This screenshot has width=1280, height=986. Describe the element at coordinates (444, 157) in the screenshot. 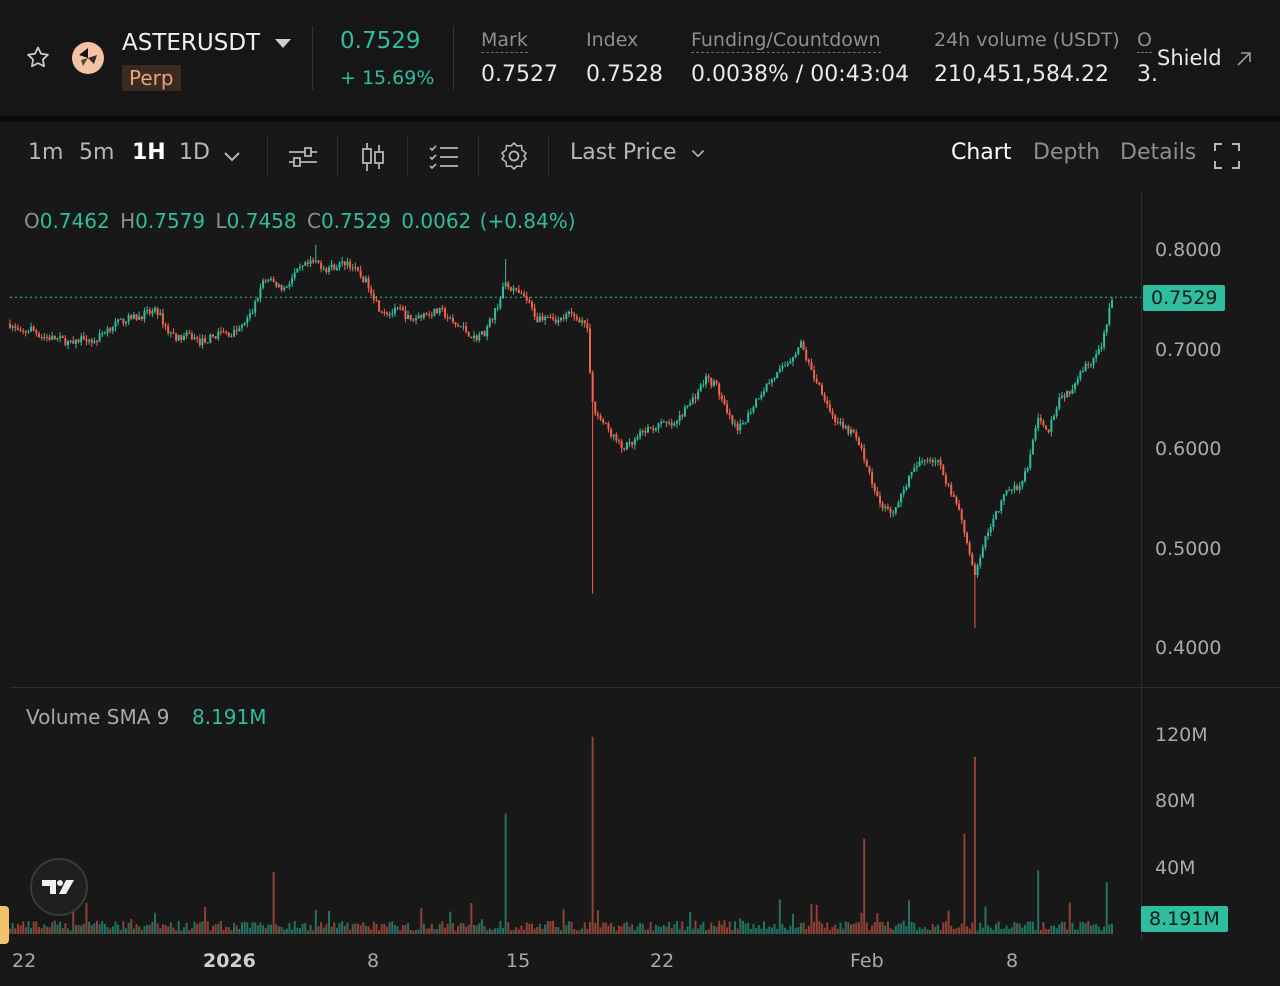

I see `list-button` at that location.